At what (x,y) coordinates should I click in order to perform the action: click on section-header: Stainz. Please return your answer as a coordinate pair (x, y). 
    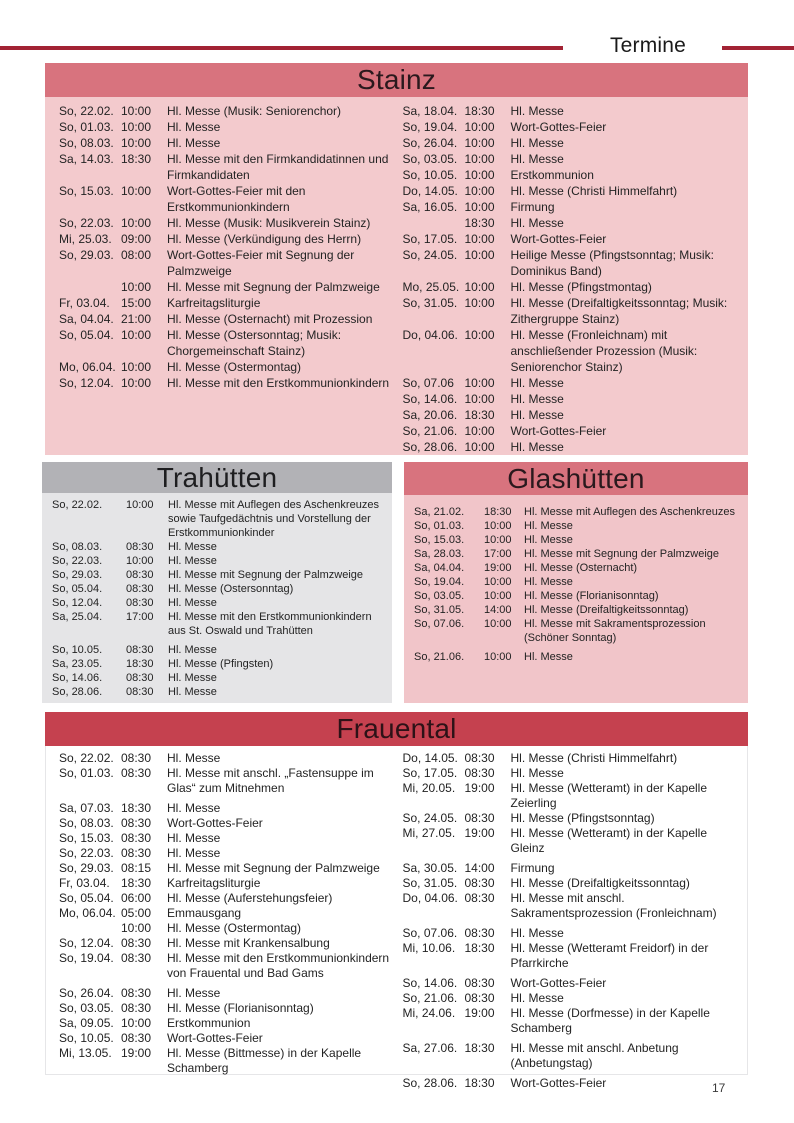
    Looking at the image, I should click on (396, 80).